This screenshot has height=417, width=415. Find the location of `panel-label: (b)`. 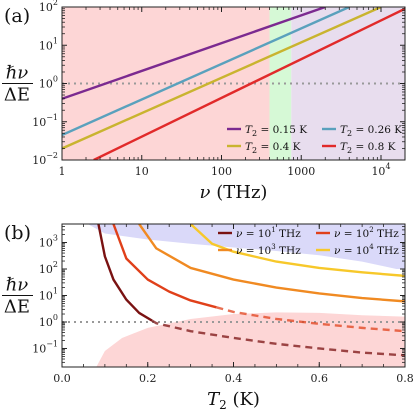

panel-label: (b) is located at coordinates (17, 233).